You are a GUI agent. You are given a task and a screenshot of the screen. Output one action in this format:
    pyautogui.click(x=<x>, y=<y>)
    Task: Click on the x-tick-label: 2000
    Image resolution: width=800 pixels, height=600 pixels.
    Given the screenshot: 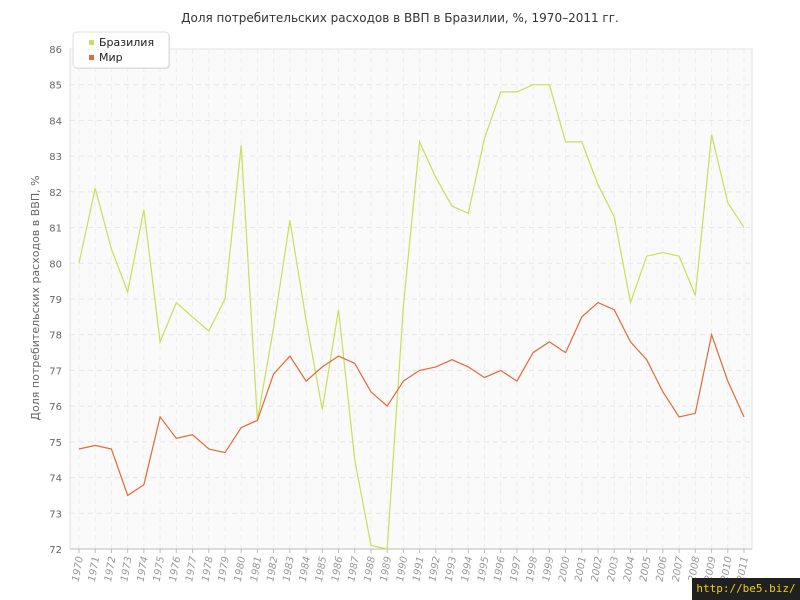 What is the action you would take?
    pyautogui.click(x=564, y=569)
    